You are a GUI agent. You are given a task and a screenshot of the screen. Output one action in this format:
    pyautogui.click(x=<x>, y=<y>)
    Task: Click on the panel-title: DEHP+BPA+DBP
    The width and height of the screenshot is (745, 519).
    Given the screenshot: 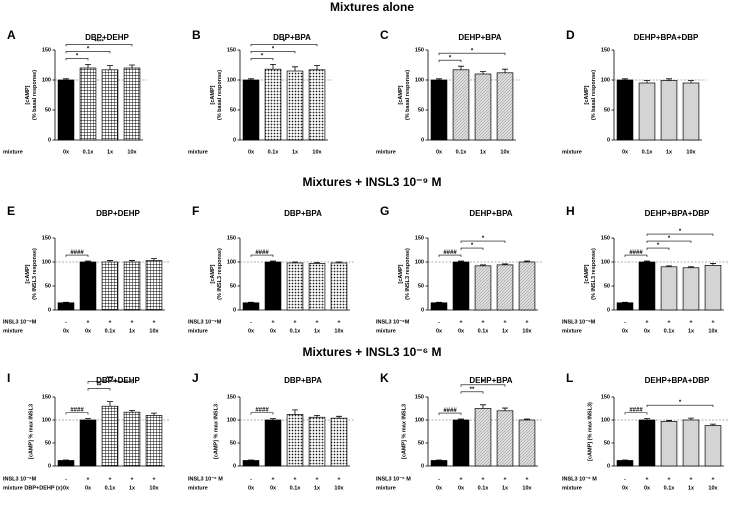 What is the action you would take?
    pyautogui.click(x=677, y=213)
    